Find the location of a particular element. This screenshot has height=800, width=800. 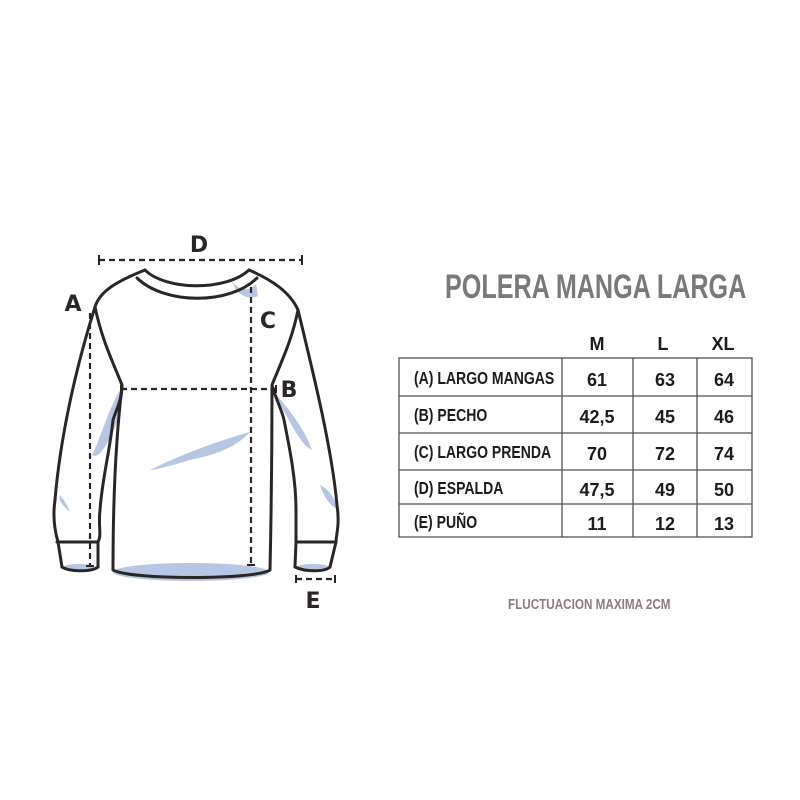

column-header-m: M is located at coordinates (597, 344).